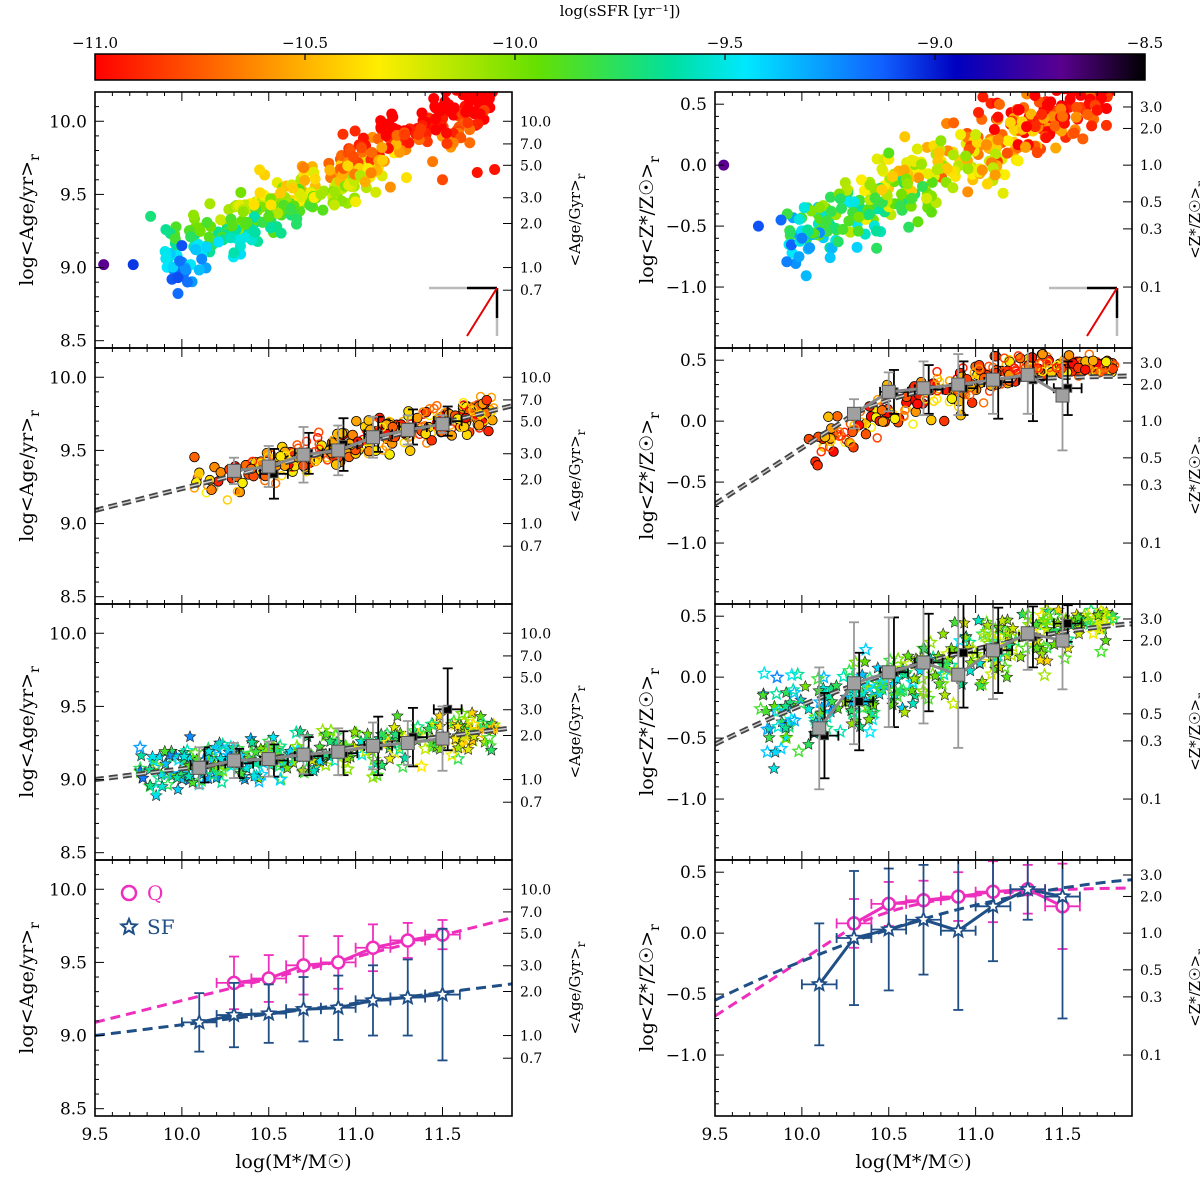 The height and width of the screenshot is (1186, 1200). What do you see at coordinates (531, 422) in the screenshot?
I see `y-right-tick-label: 5.0` at bounding box center [531, 422].